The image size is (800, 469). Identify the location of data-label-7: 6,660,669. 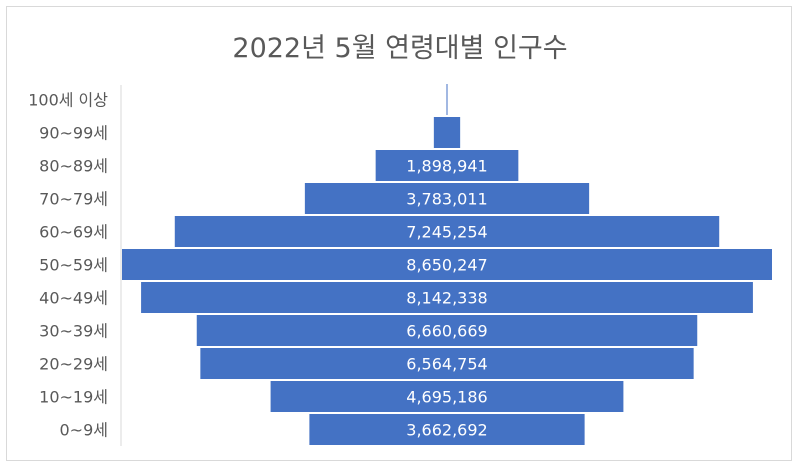
(446, 331).